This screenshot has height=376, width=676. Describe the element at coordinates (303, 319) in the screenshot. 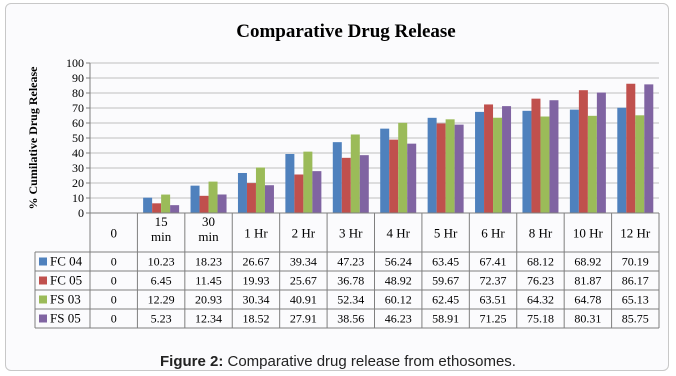

I see `data-label: 27.91` at that location.